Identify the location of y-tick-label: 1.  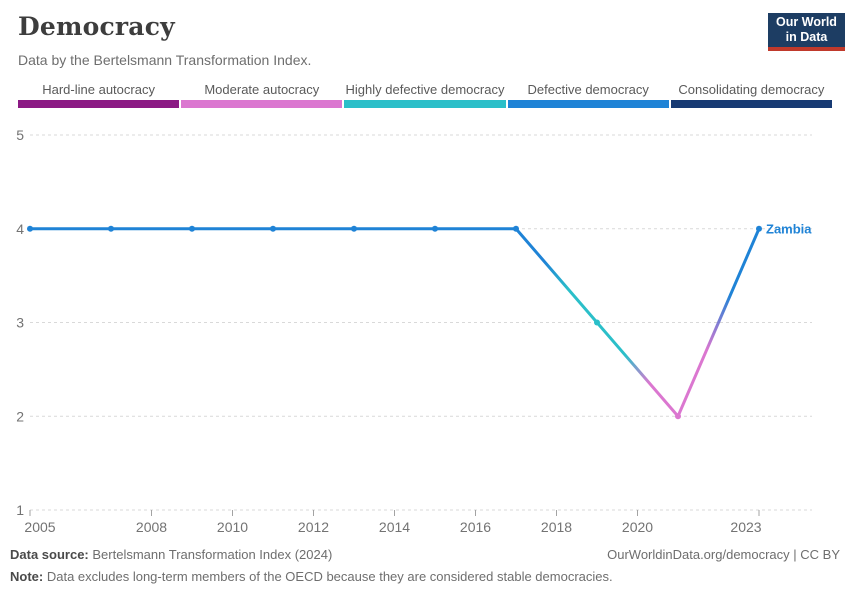
(20, 510).